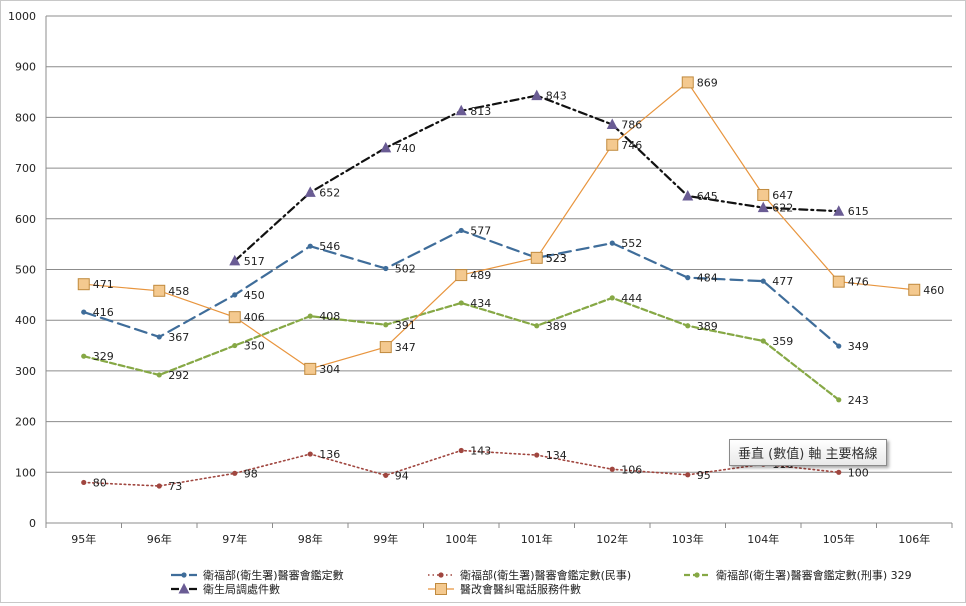  What do you see at coordinates (631, 145) in the screenshot?
I see `data-label: 746` at bounding box center [631, 145].